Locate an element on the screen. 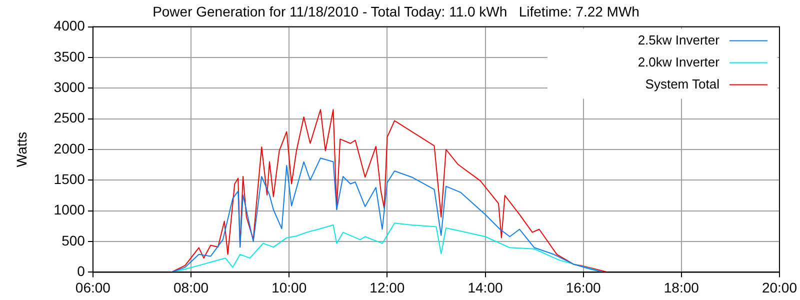  y-tick-label: 3500 is located at coordinates (70, 56).